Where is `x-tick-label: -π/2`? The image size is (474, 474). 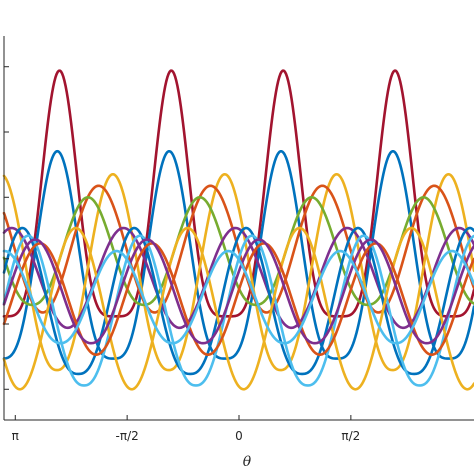
x-tick-label: -π/2 is located at coordinates (127, 436).